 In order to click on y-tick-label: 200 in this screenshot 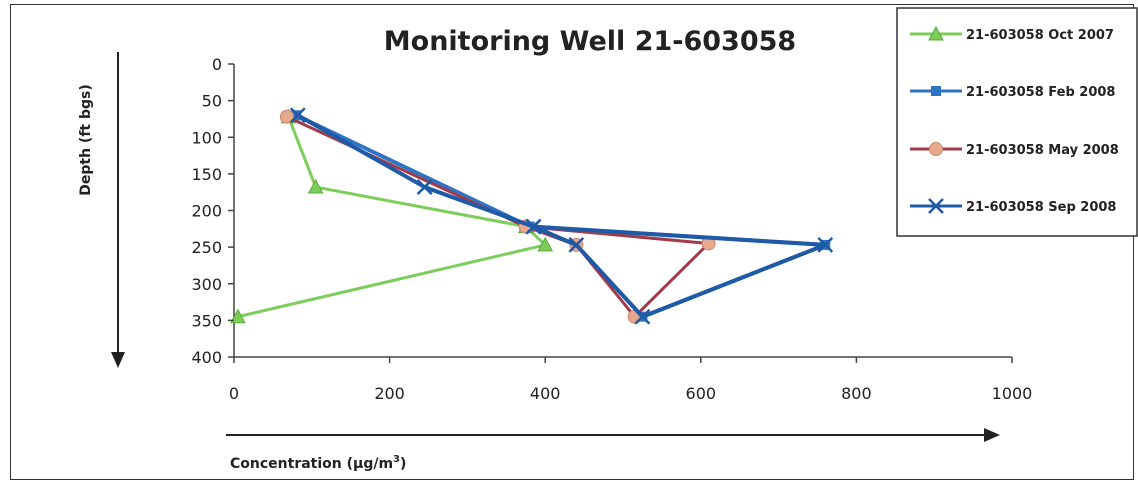, I will do `click(206, 211)`.